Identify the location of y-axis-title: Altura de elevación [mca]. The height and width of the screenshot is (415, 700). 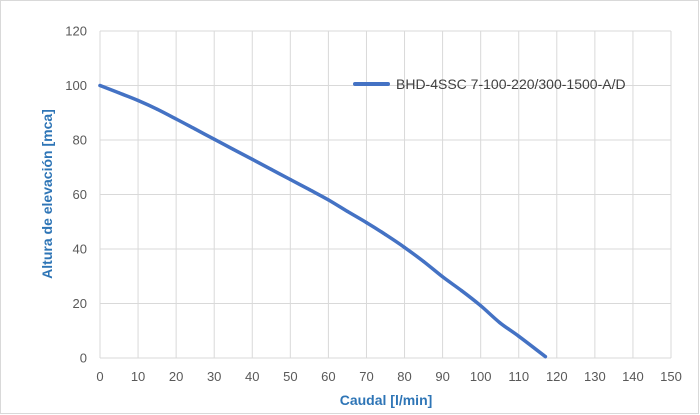
(47, 194).